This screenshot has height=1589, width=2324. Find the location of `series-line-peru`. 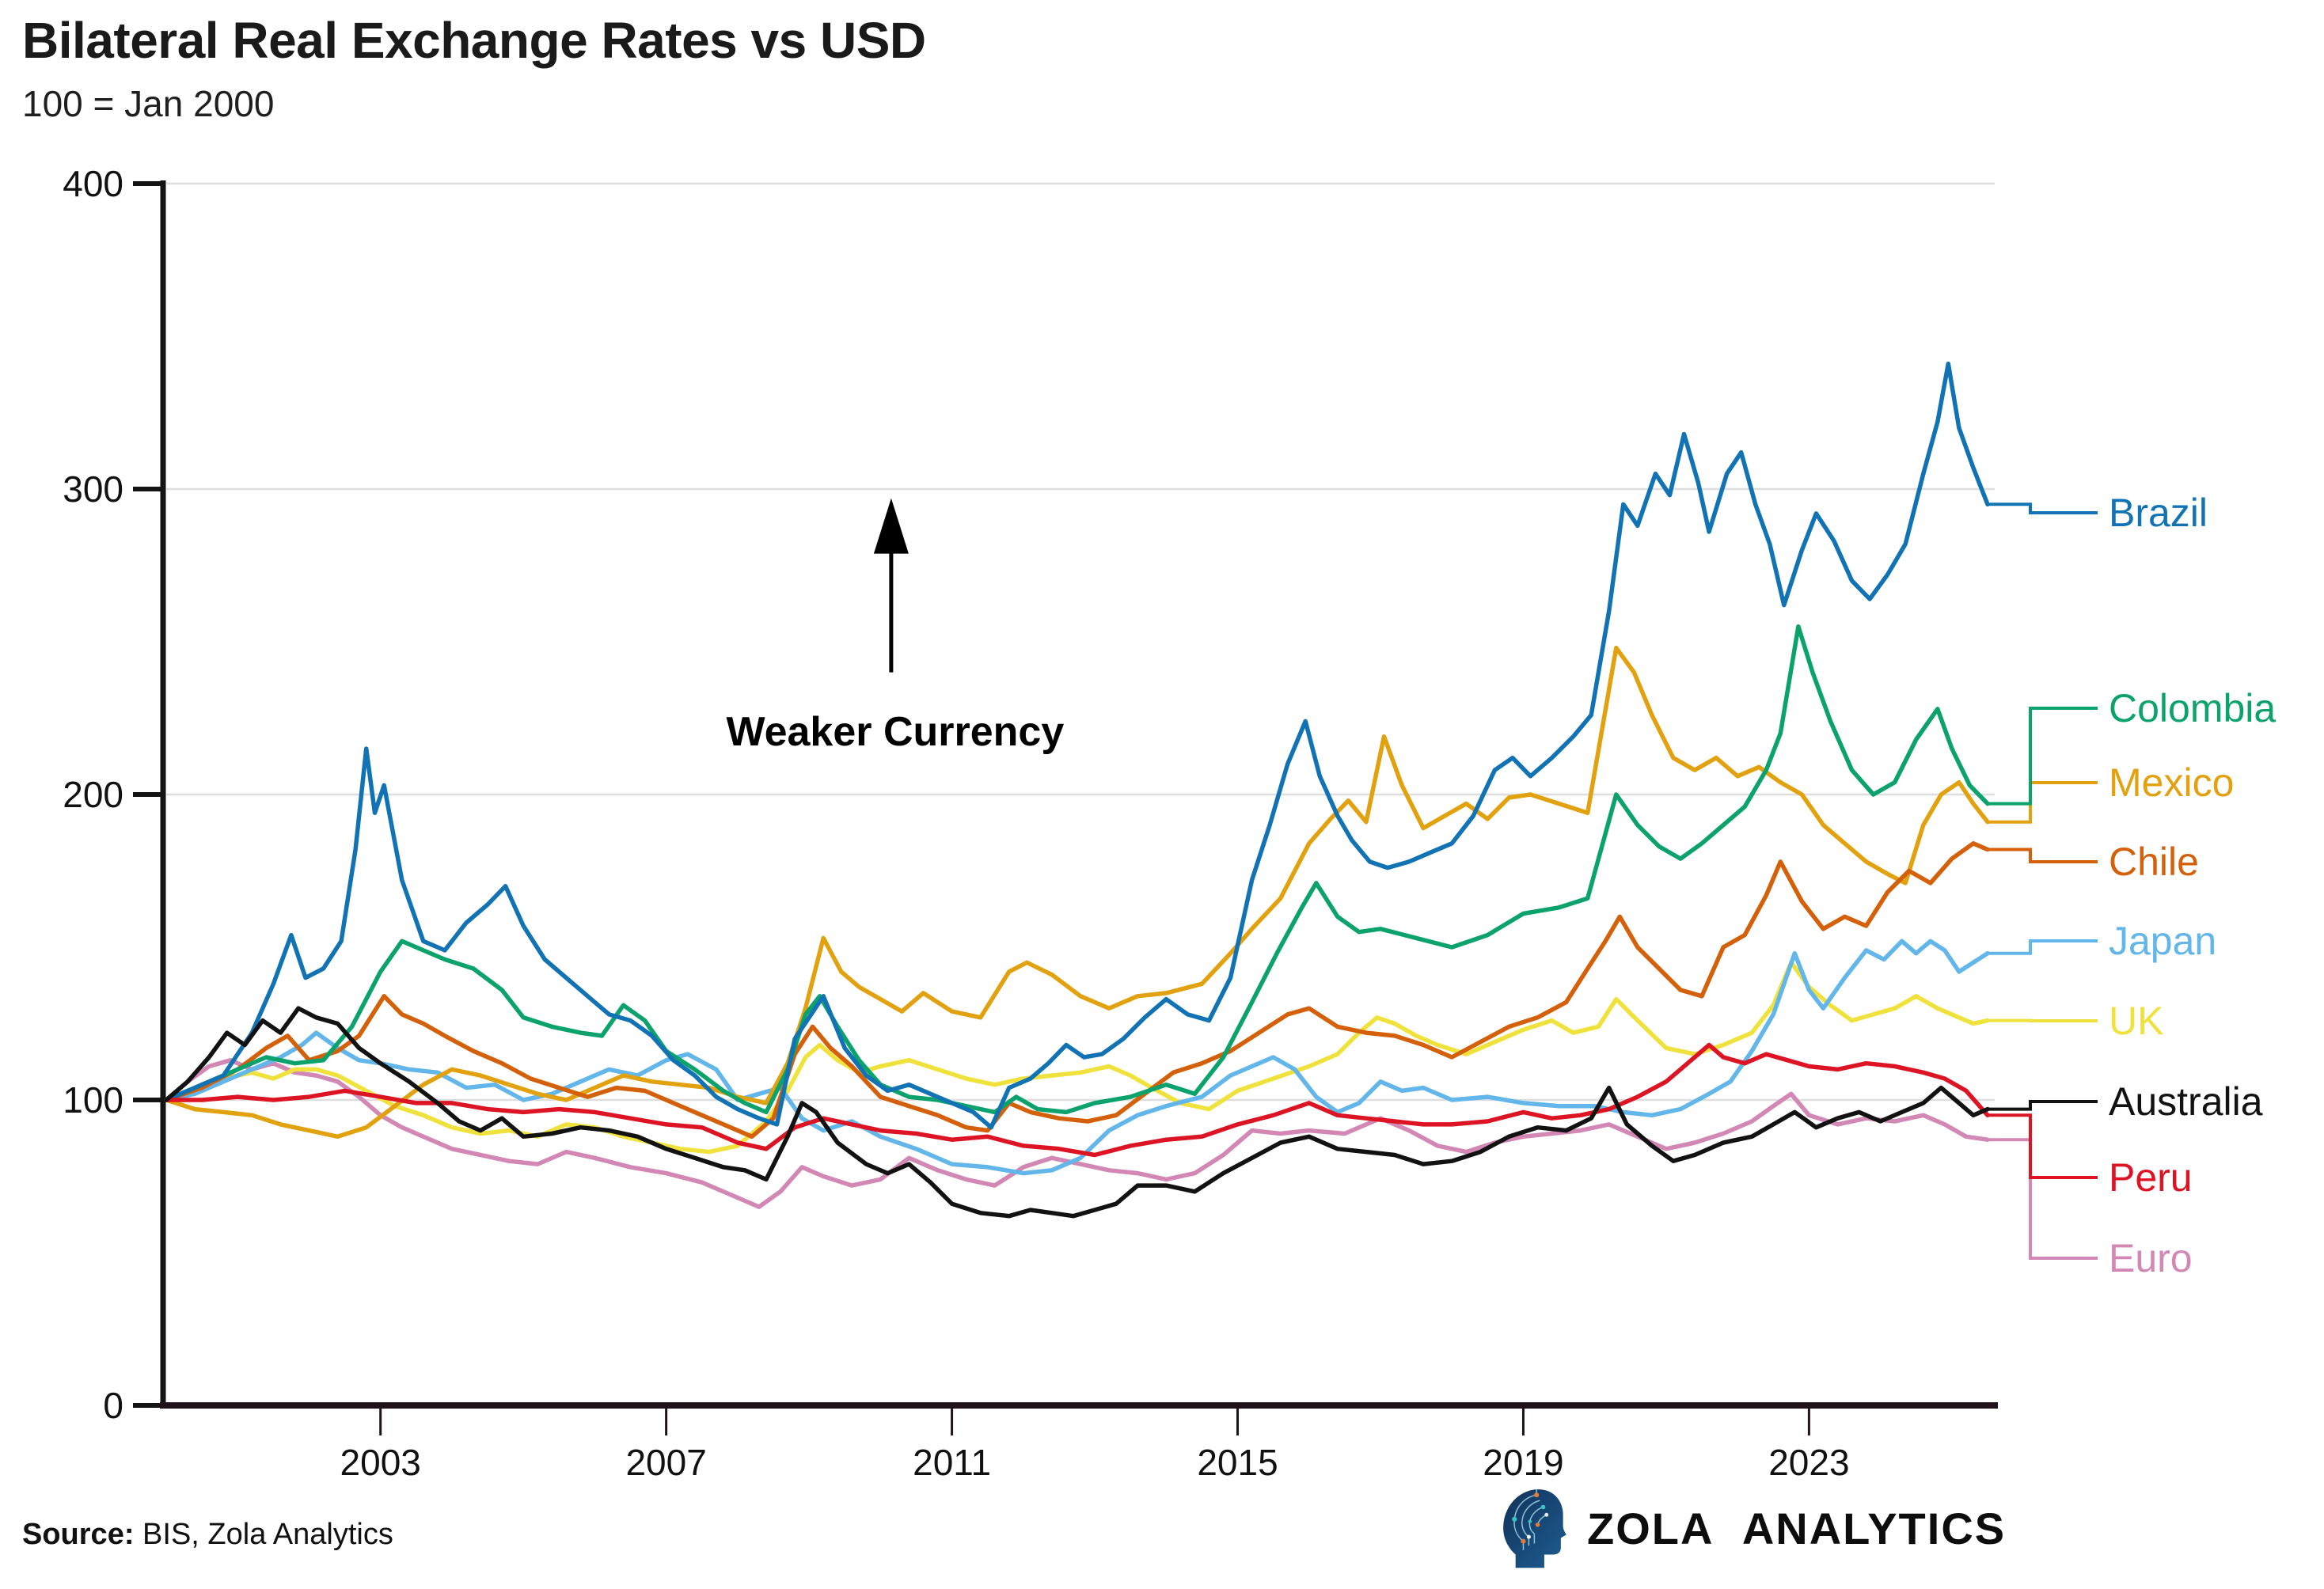

series-line-peru is located at coordinates (1077, 1100).